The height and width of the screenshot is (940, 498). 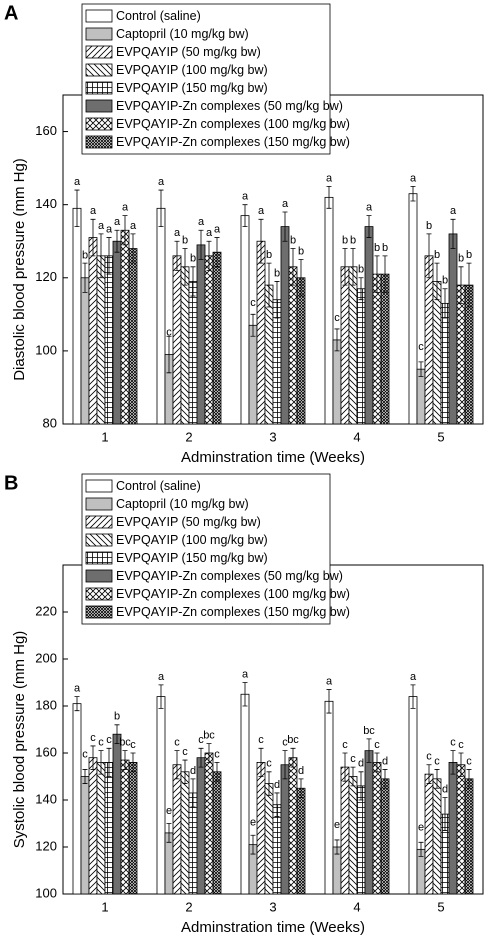 What do you see at coordinates (182, 34) in the screenshot?
I see `legend-label: Captopril (10 mg/kg bw)` at bounding box center [182, 34].